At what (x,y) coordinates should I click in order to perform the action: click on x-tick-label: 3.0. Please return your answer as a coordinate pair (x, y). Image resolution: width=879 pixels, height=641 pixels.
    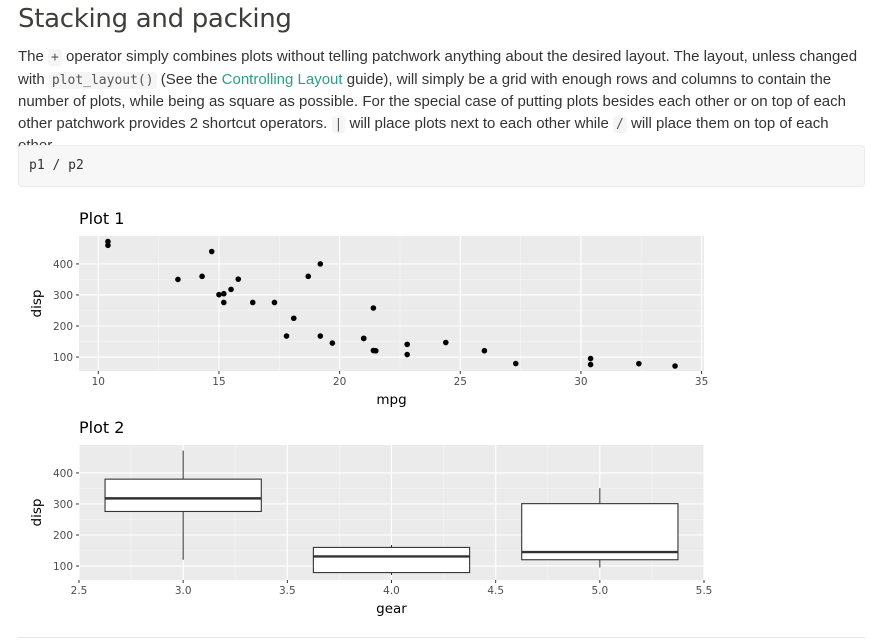
    Looking at the image, I should click on (183, 591).